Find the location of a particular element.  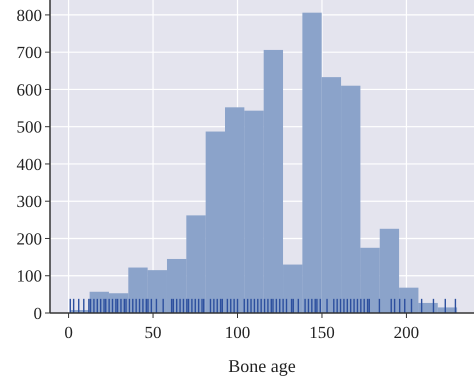

y-tick-label: 200 is located at coordinates (29, 238).